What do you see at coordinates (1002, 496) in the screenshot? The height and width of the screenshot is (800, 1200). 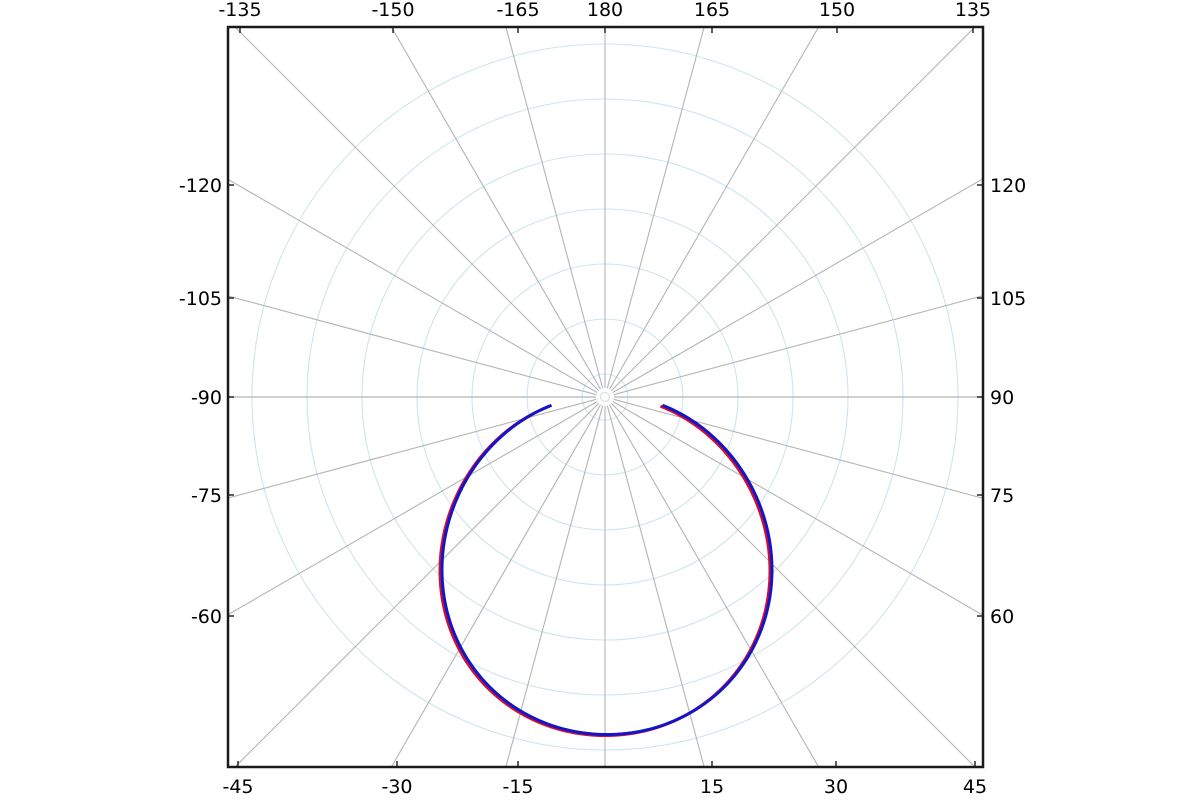 I see `tick-label-right-3: 75` at bounding box center [1002, 496].